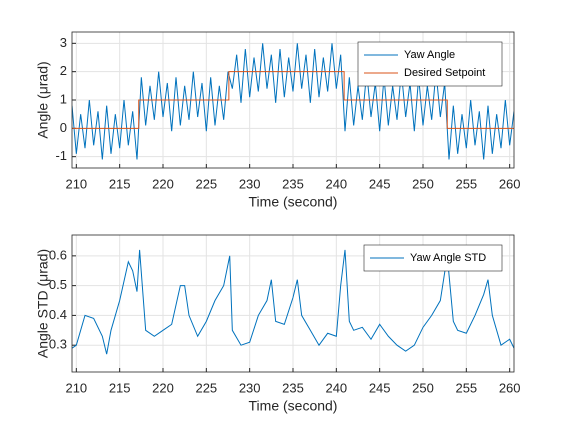 The image size is (567, 425). I want to click on y-tick-label: 0.5, so click(58, 284).